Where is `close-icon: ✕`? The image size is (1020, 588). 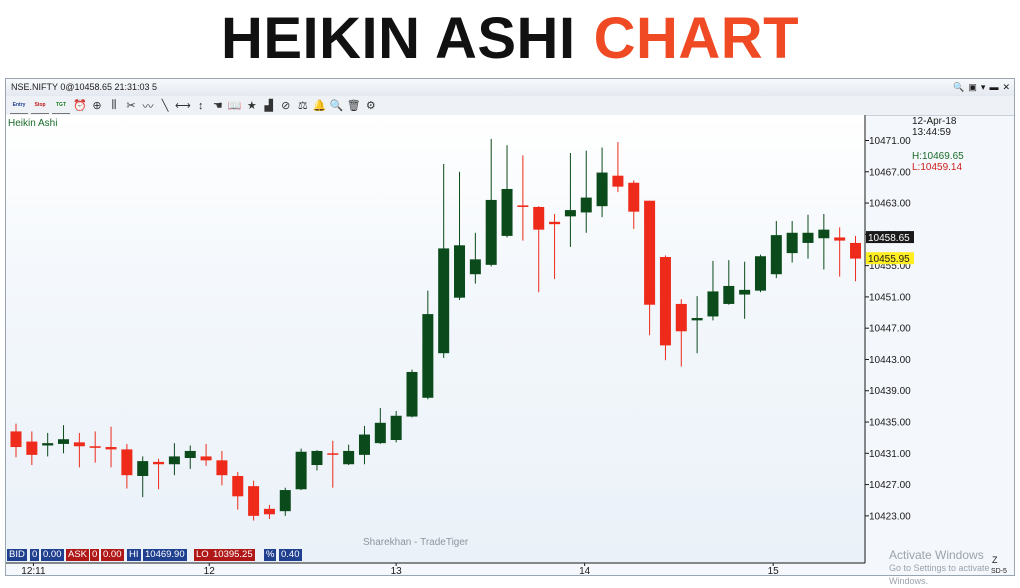 close-icon: ✕ is located at coordinates (1006, 87).